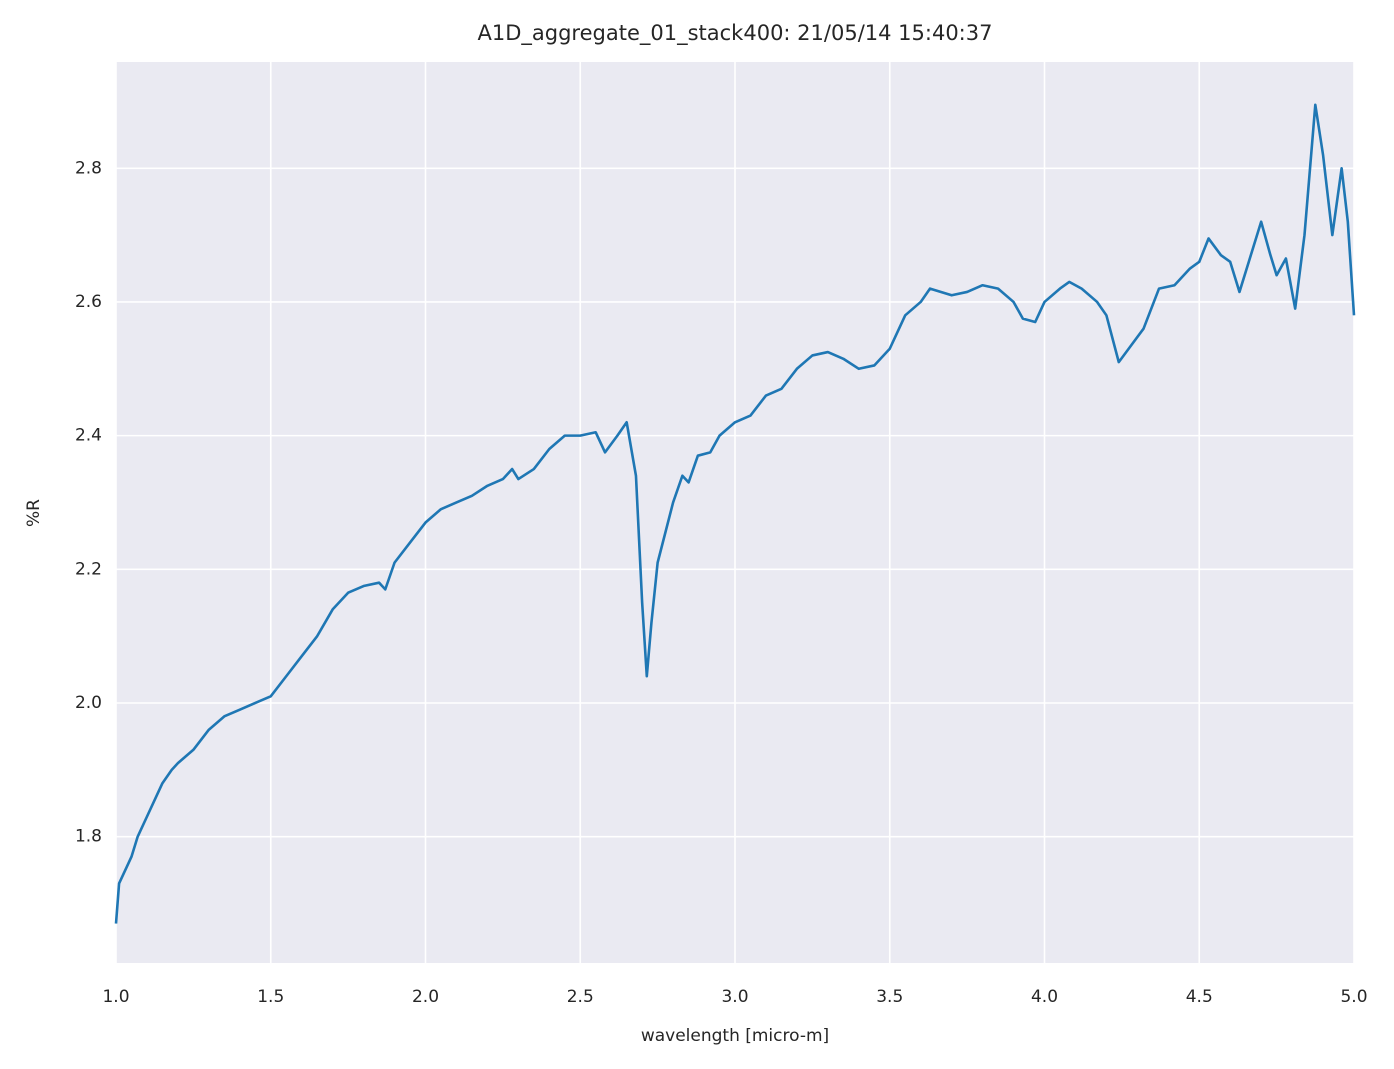  Describe the element at coordinates (1353, 997) in the screenshot. I see `x-tick-label: 5.0` at that location.